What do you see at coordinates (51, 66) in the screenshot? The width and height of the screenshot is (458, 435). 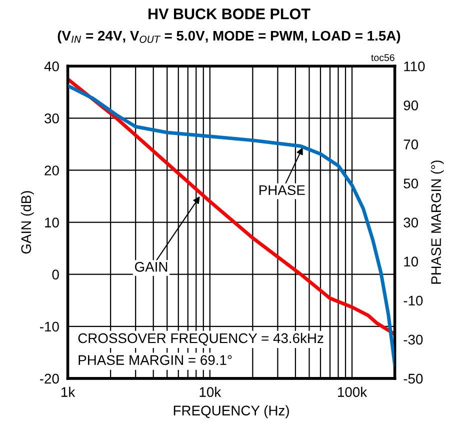 I see `y-tick-label: 40` at bounding box center [51, 66].